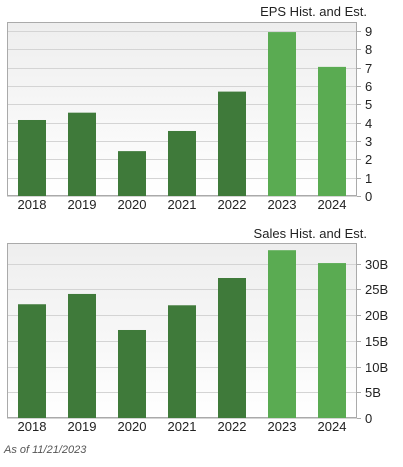 The width and height of the screenshot is (403, 467). I want to click on y-tick-label: 7, so click(368, 68).